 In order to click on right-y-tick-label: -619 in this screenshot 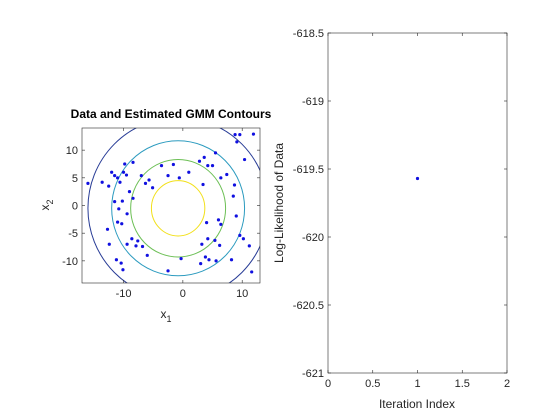, I will do `click(313, 102)`.